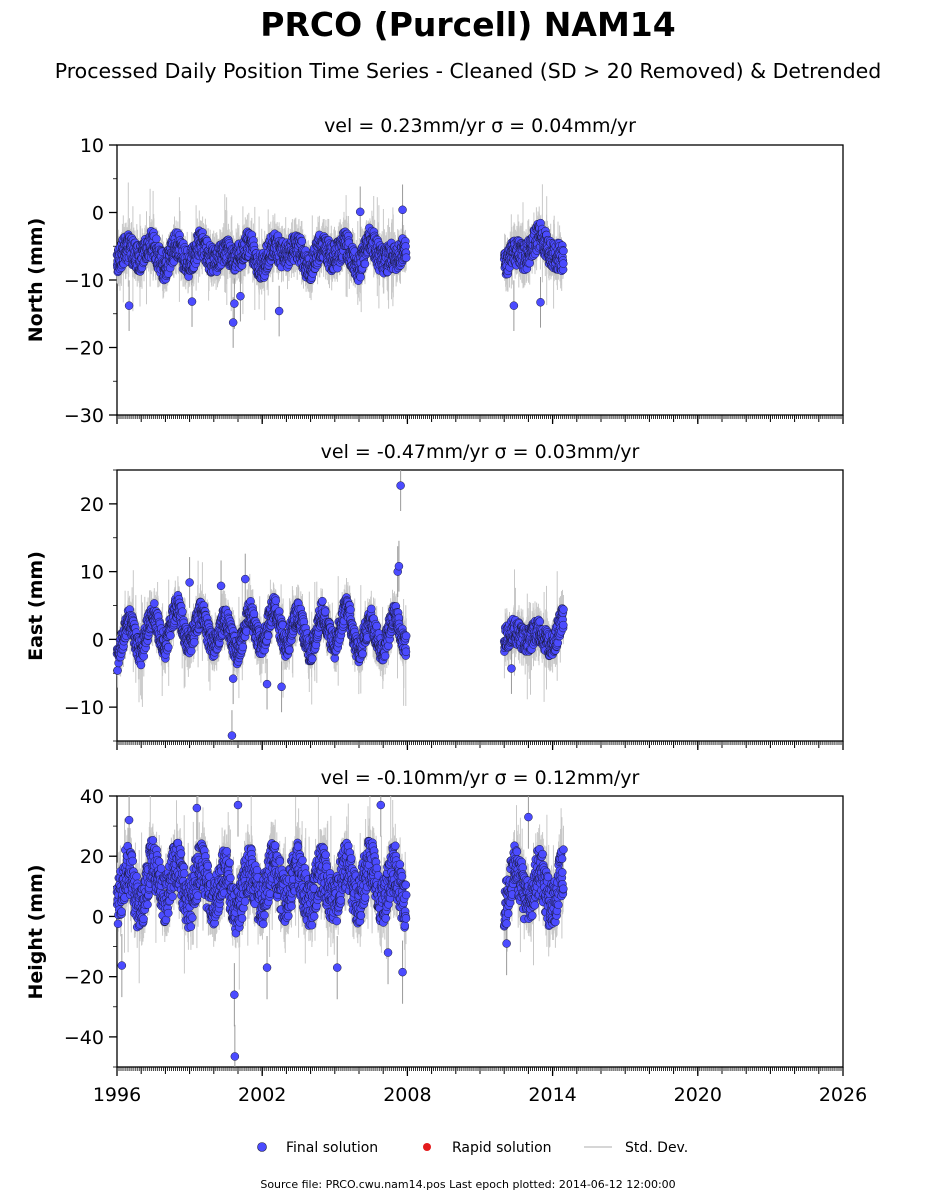  What do you see at coordinates (480, 126) in the screenshot?
I see `north-panel-title: vel = 0.23mm/yr σ = 0.04mm/yr` at bounding box center [480, 126].